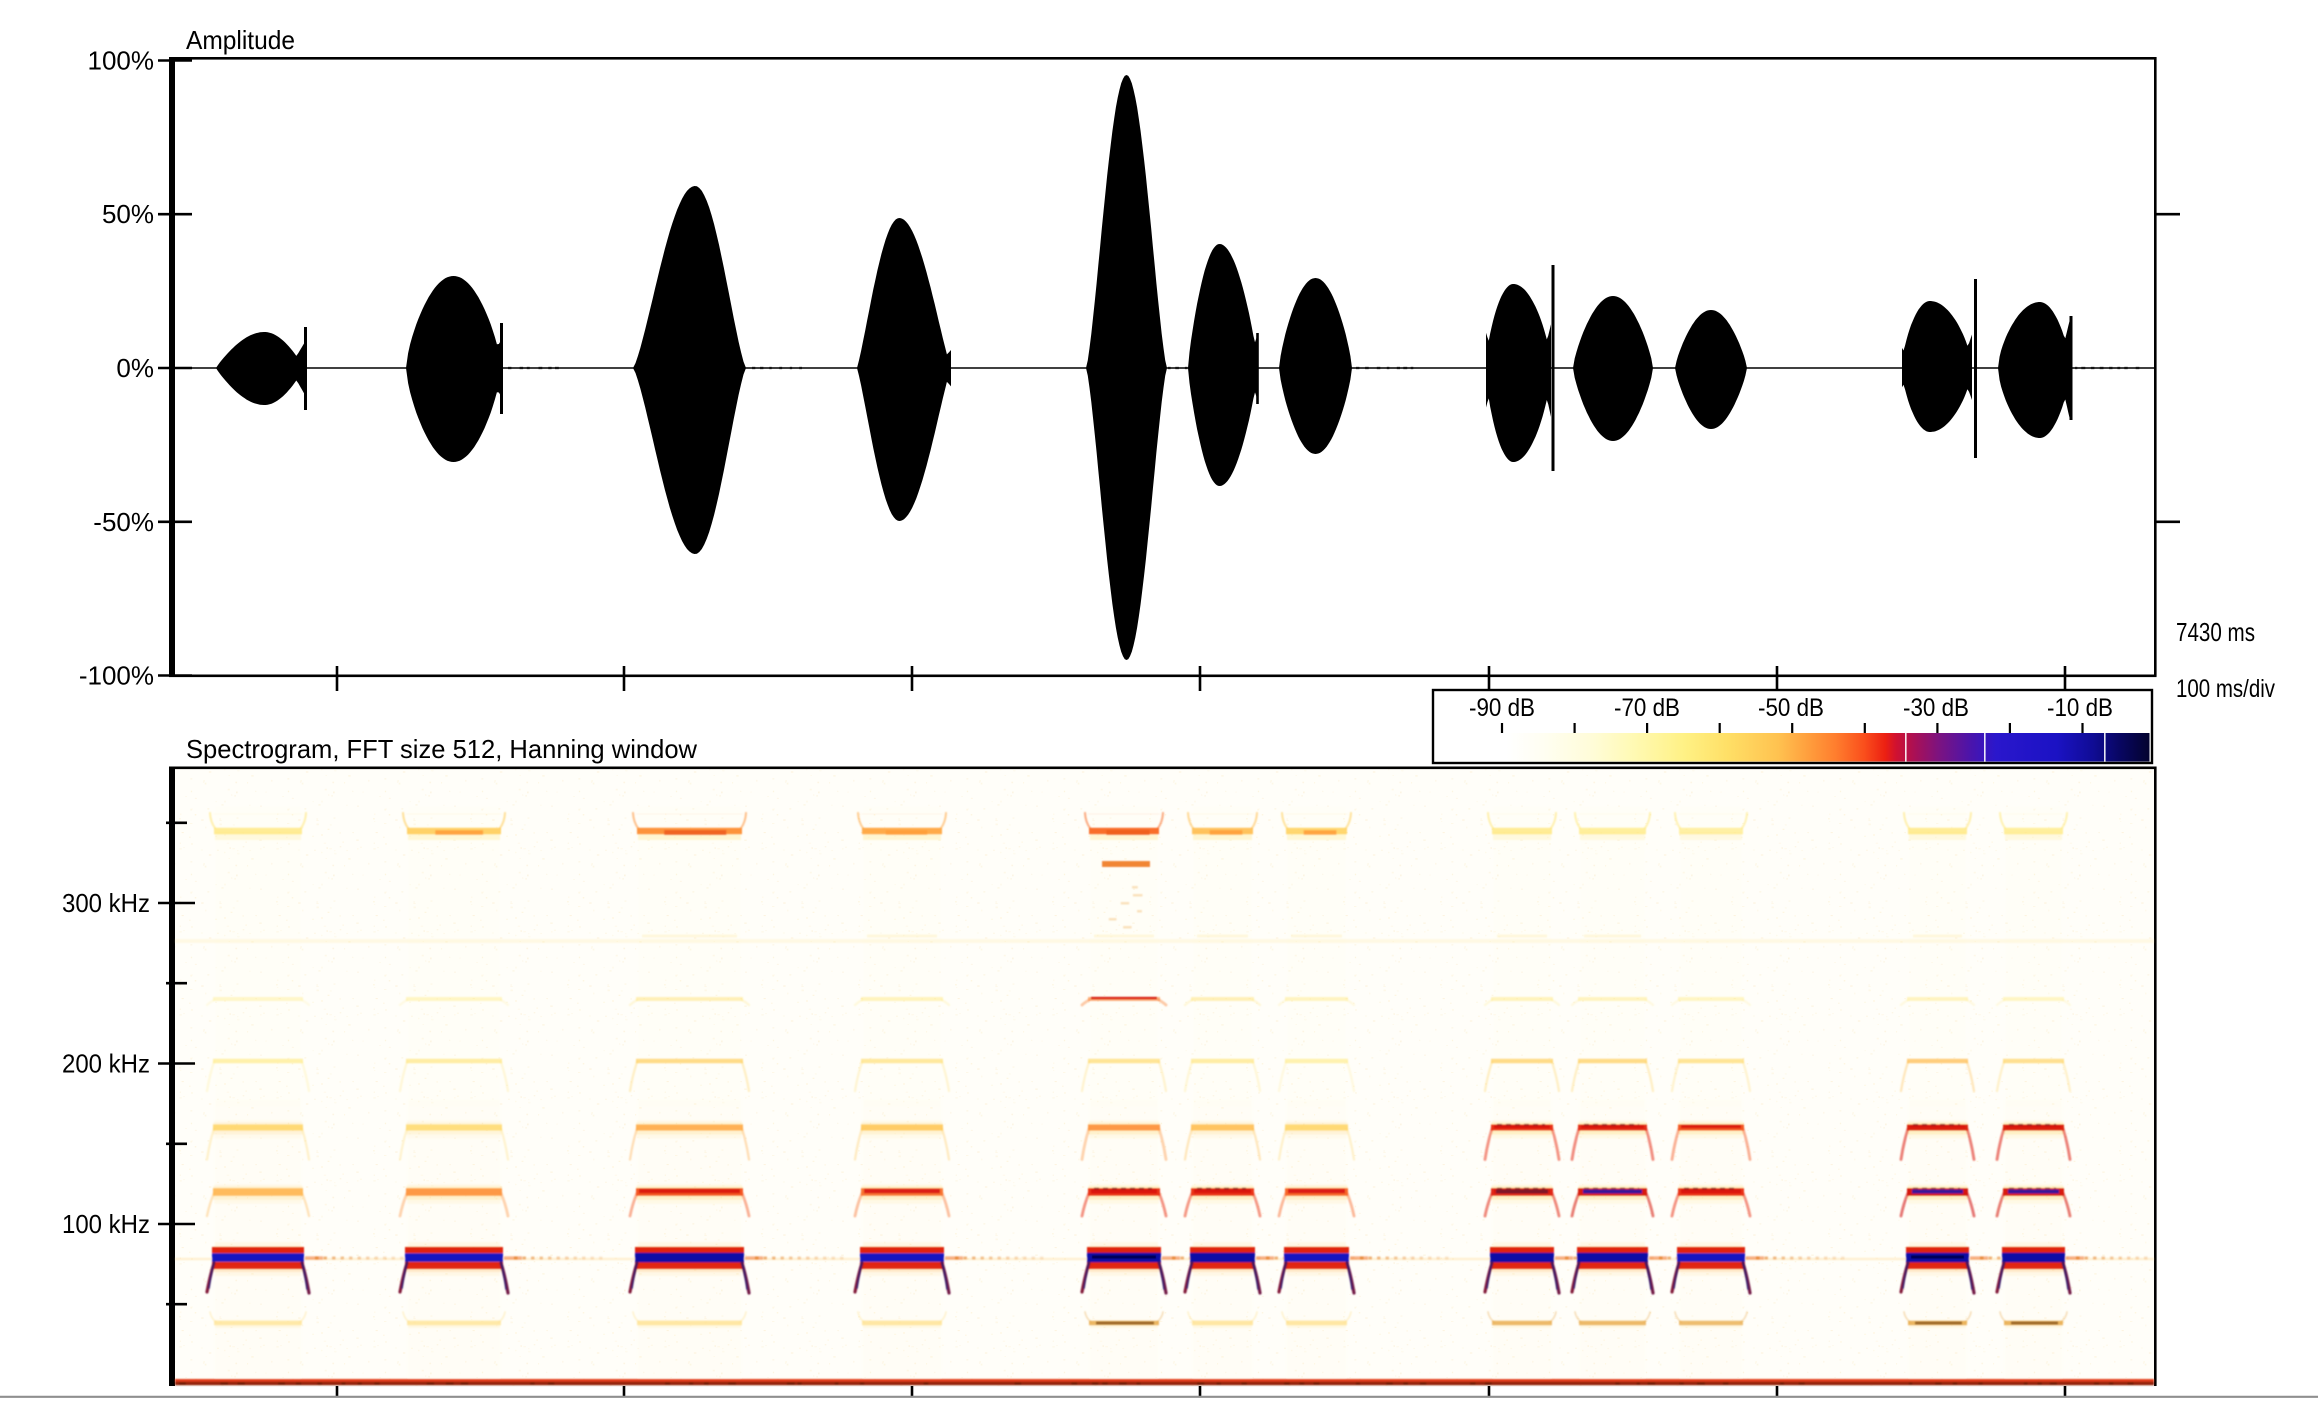 The width and height of the screenshot is (2318, 1402). Describe the element at coordinates (128, 214) in the screenshot. I see `svg-text: 50%` at that location.